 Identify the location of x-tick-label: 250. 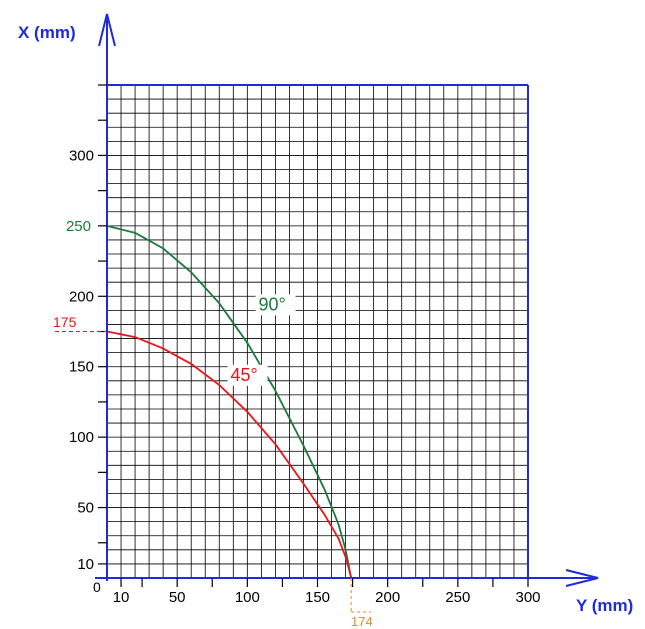
(457, 597).